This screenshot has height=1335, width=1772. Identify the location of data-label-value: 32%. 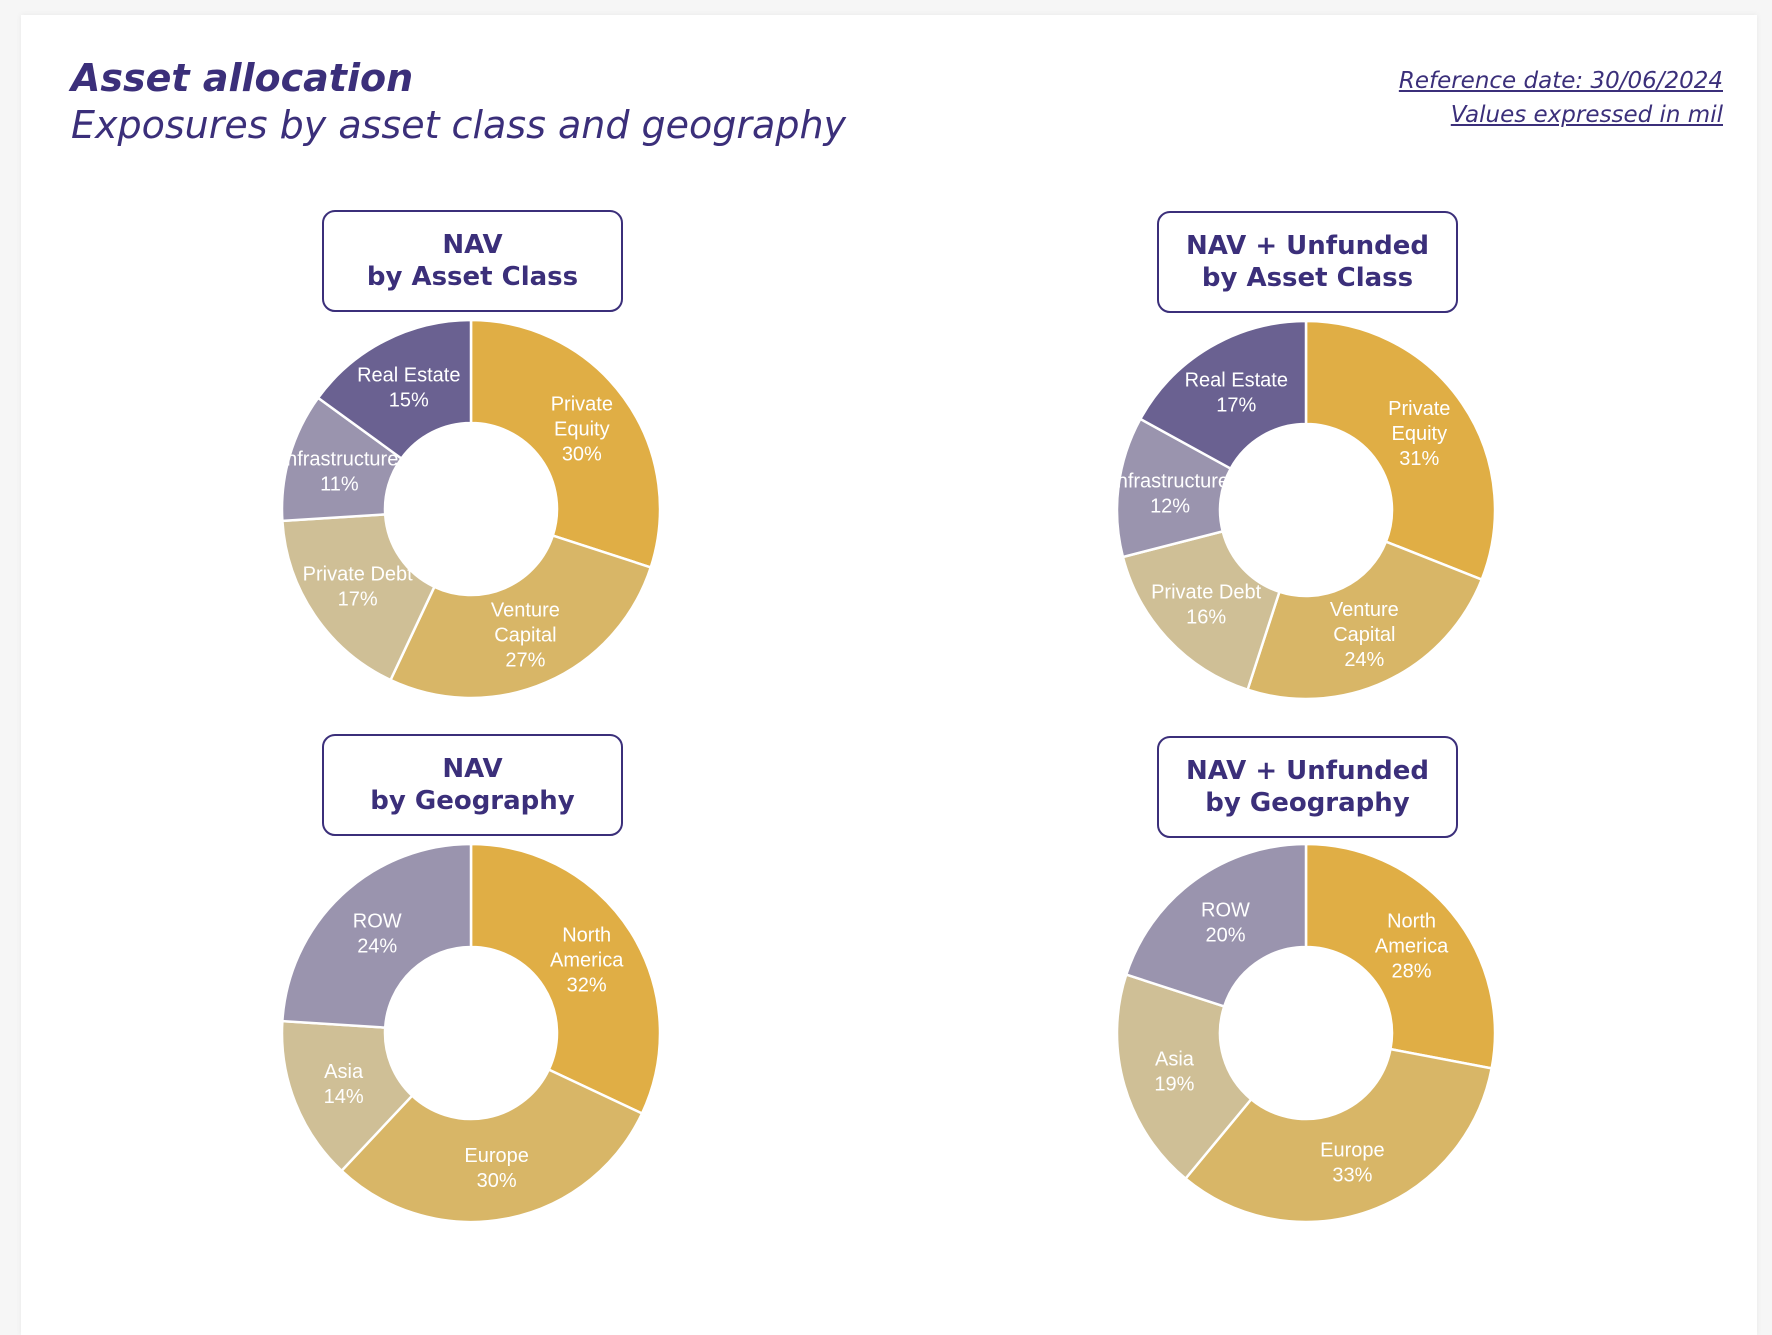
(587, 986).